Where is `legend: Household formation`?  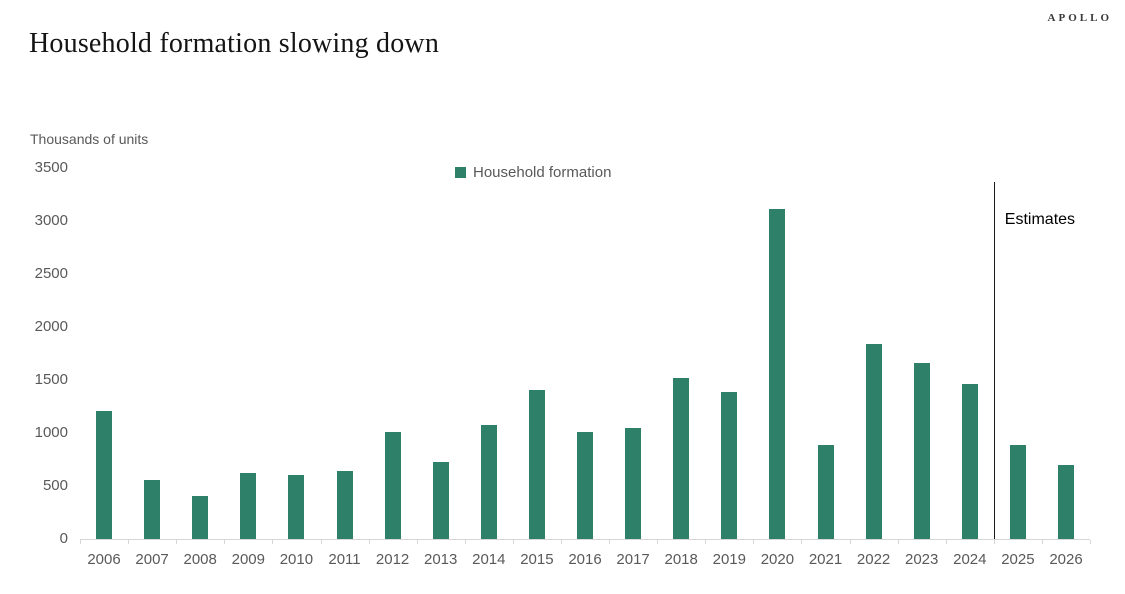
legend: Household formation is located at coordinates (533, 172).